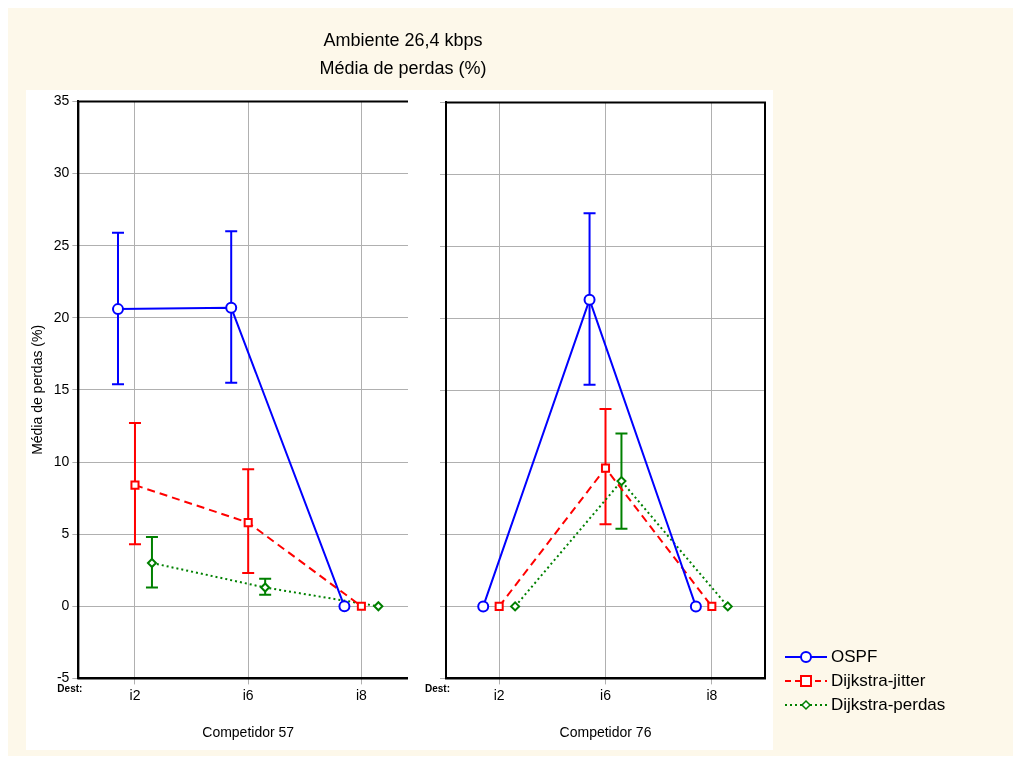 Image resolution: width=1013 pixels, height=764 pixels. I want to click on chart-subtitle: Média de perdas (%), so click(403, 68).